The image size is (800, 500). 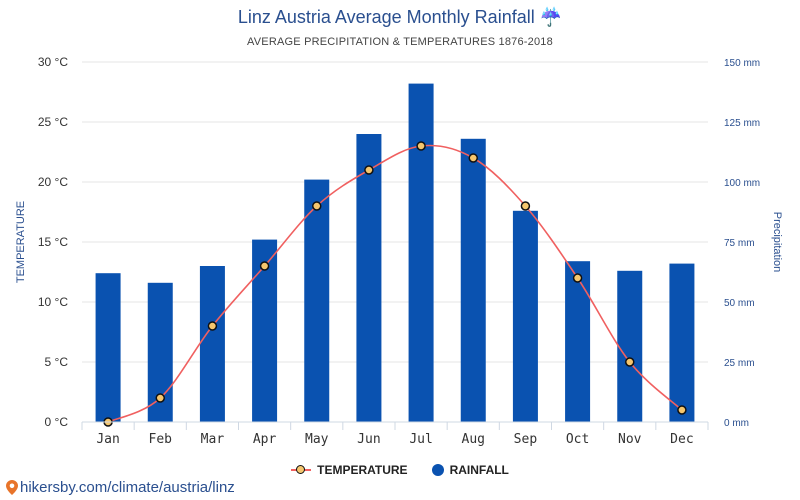 What do you see at coordinates (437, 470) in the screenshot?
I see `rainfall-legend-marker` at bounding box center [437, 470].